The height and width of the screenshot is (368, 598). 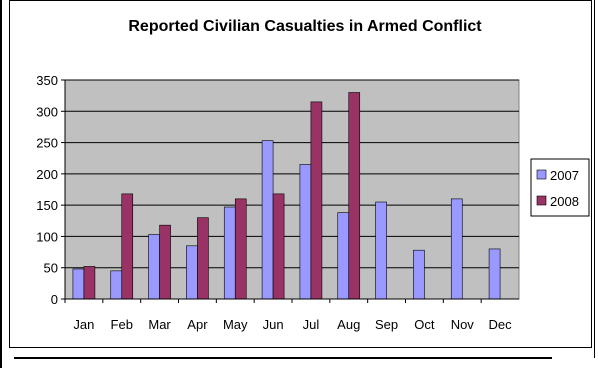 What do you see at coordinates (424, 324) in the screenshot?
I see `x-tick-label: Oct` at bounding box center [424, 324].